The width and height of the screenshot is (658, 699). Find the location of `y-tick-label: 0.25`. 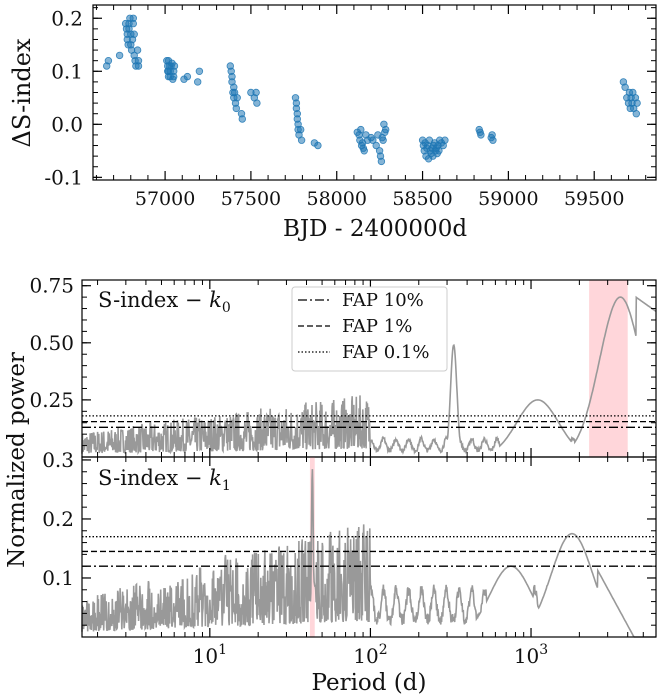

y-tick-label: 0.25 is located at coordinates (51, 400).